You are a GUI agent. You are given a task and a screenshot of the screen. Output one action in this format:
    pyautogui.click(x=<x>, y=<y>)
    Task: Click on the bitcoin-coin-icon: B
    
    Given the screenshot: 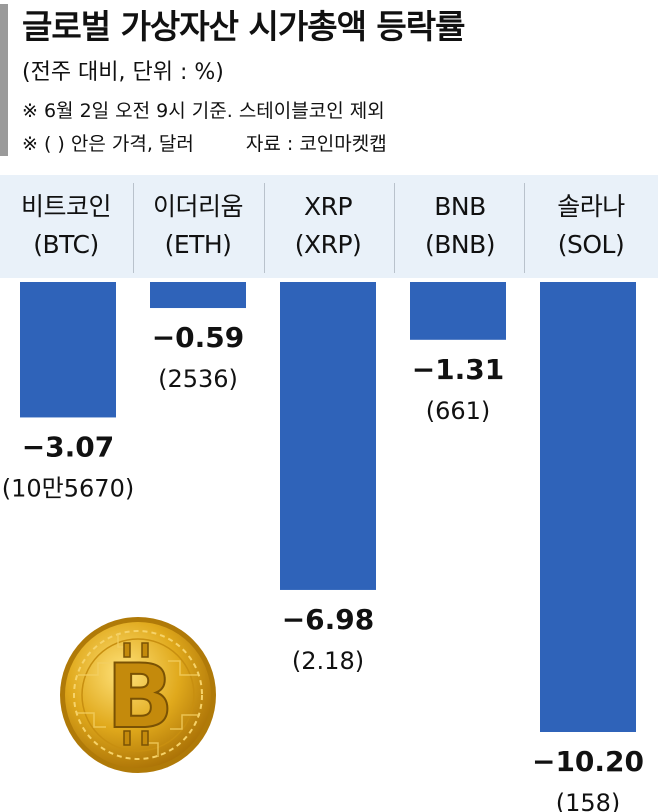 What is the action you would take?
    pyautogui.click(x=138, y=695)
    